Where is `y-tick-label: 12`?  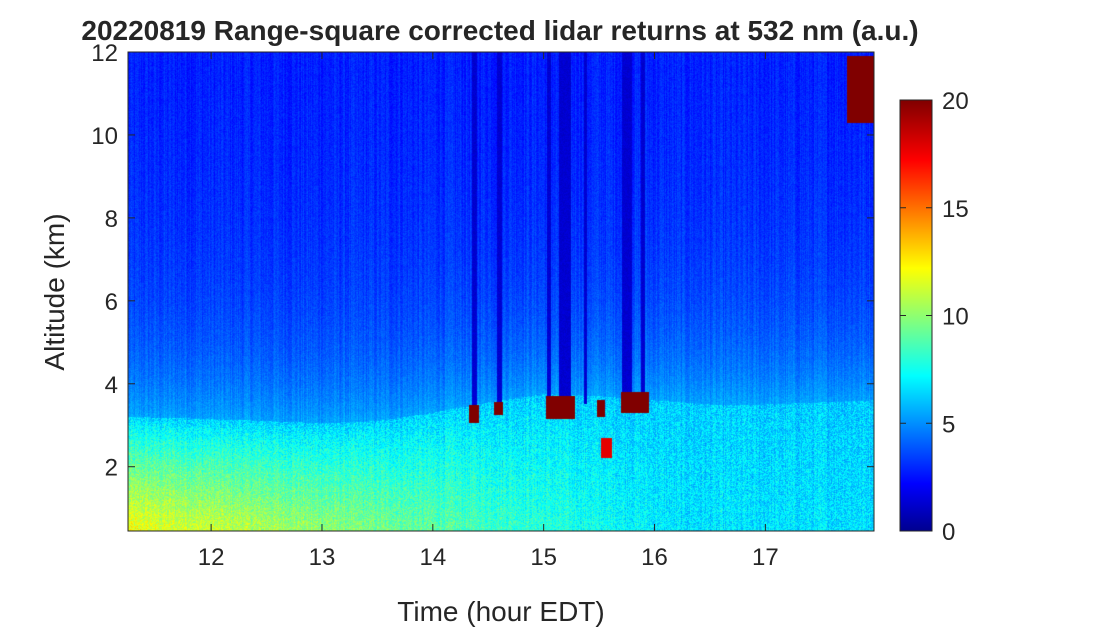
y-tick-label: 12 is located at coordinates (104, 53).